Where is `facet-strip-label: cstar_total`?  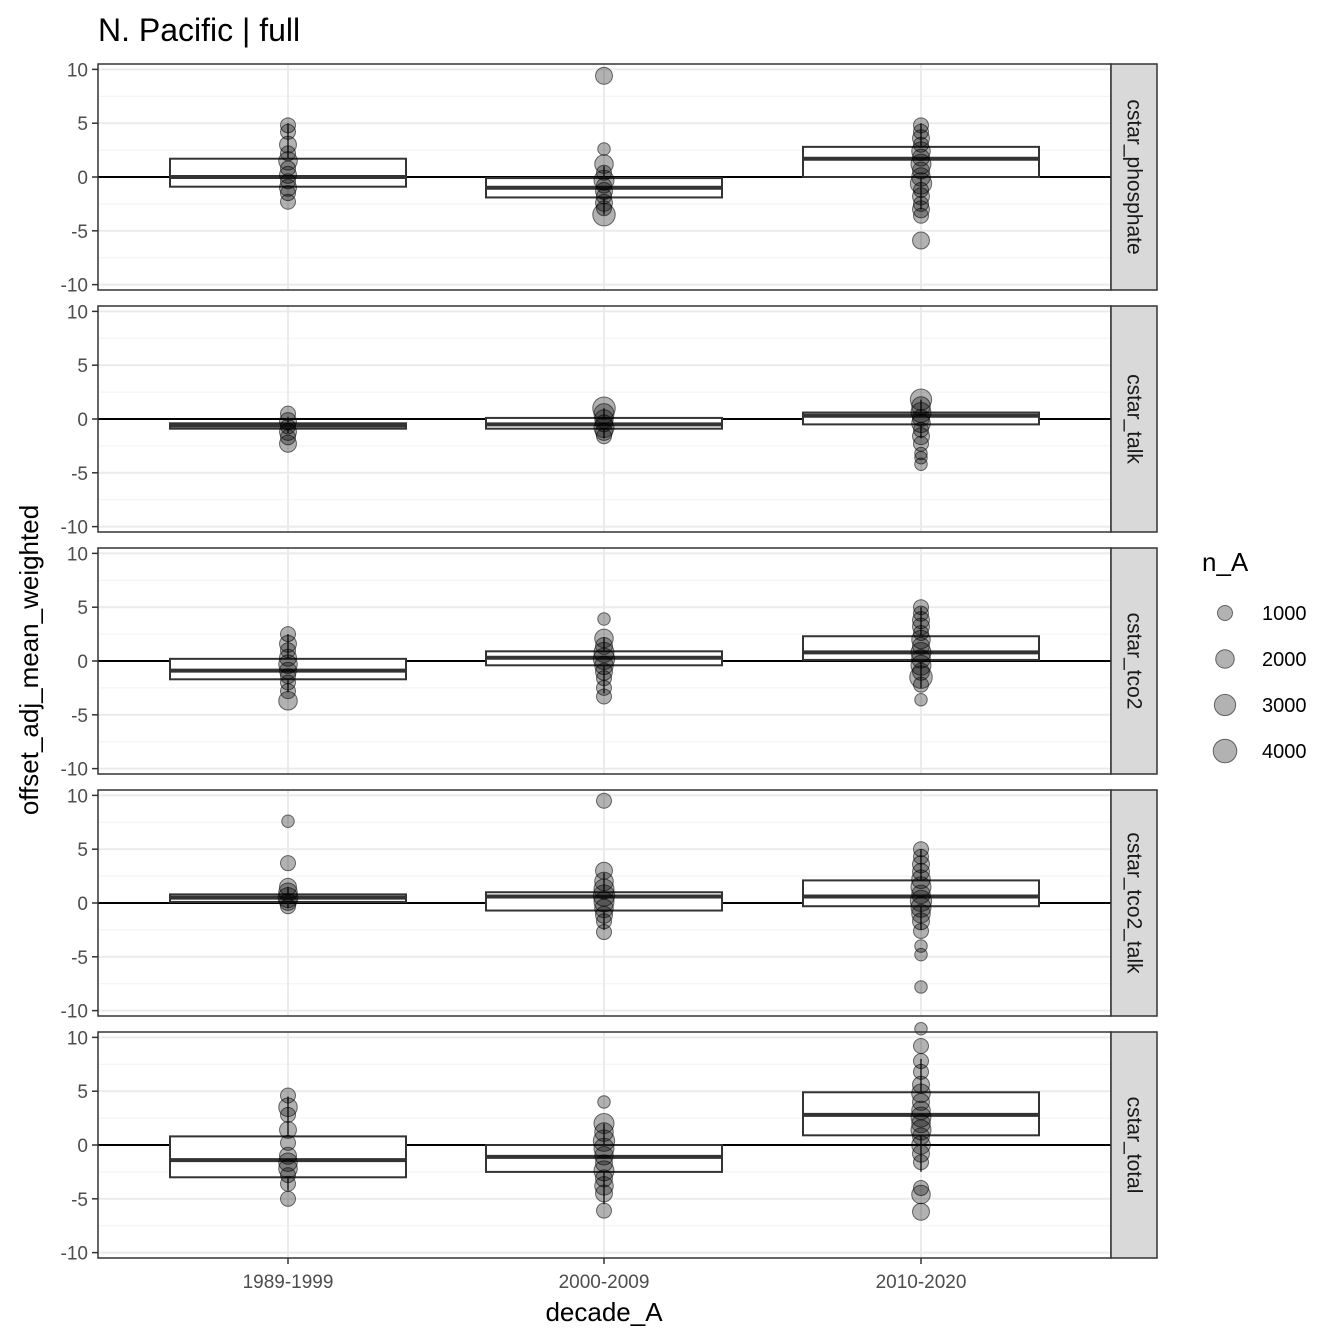 facet-strip-label: cstar_total is located at coordinates (1134, 1145).